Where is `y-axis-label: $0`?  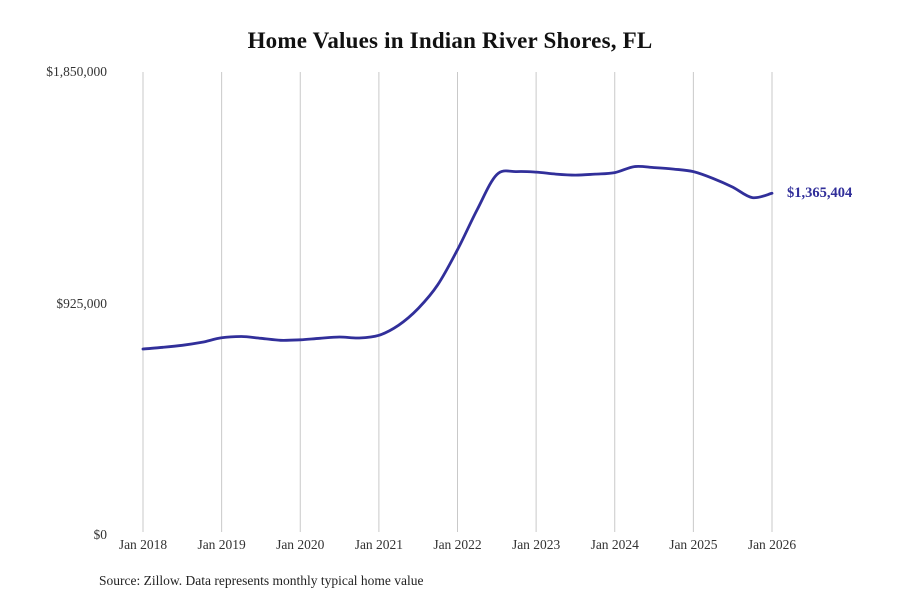 y-axis-label: $0 is located at coordinates (100, 534).